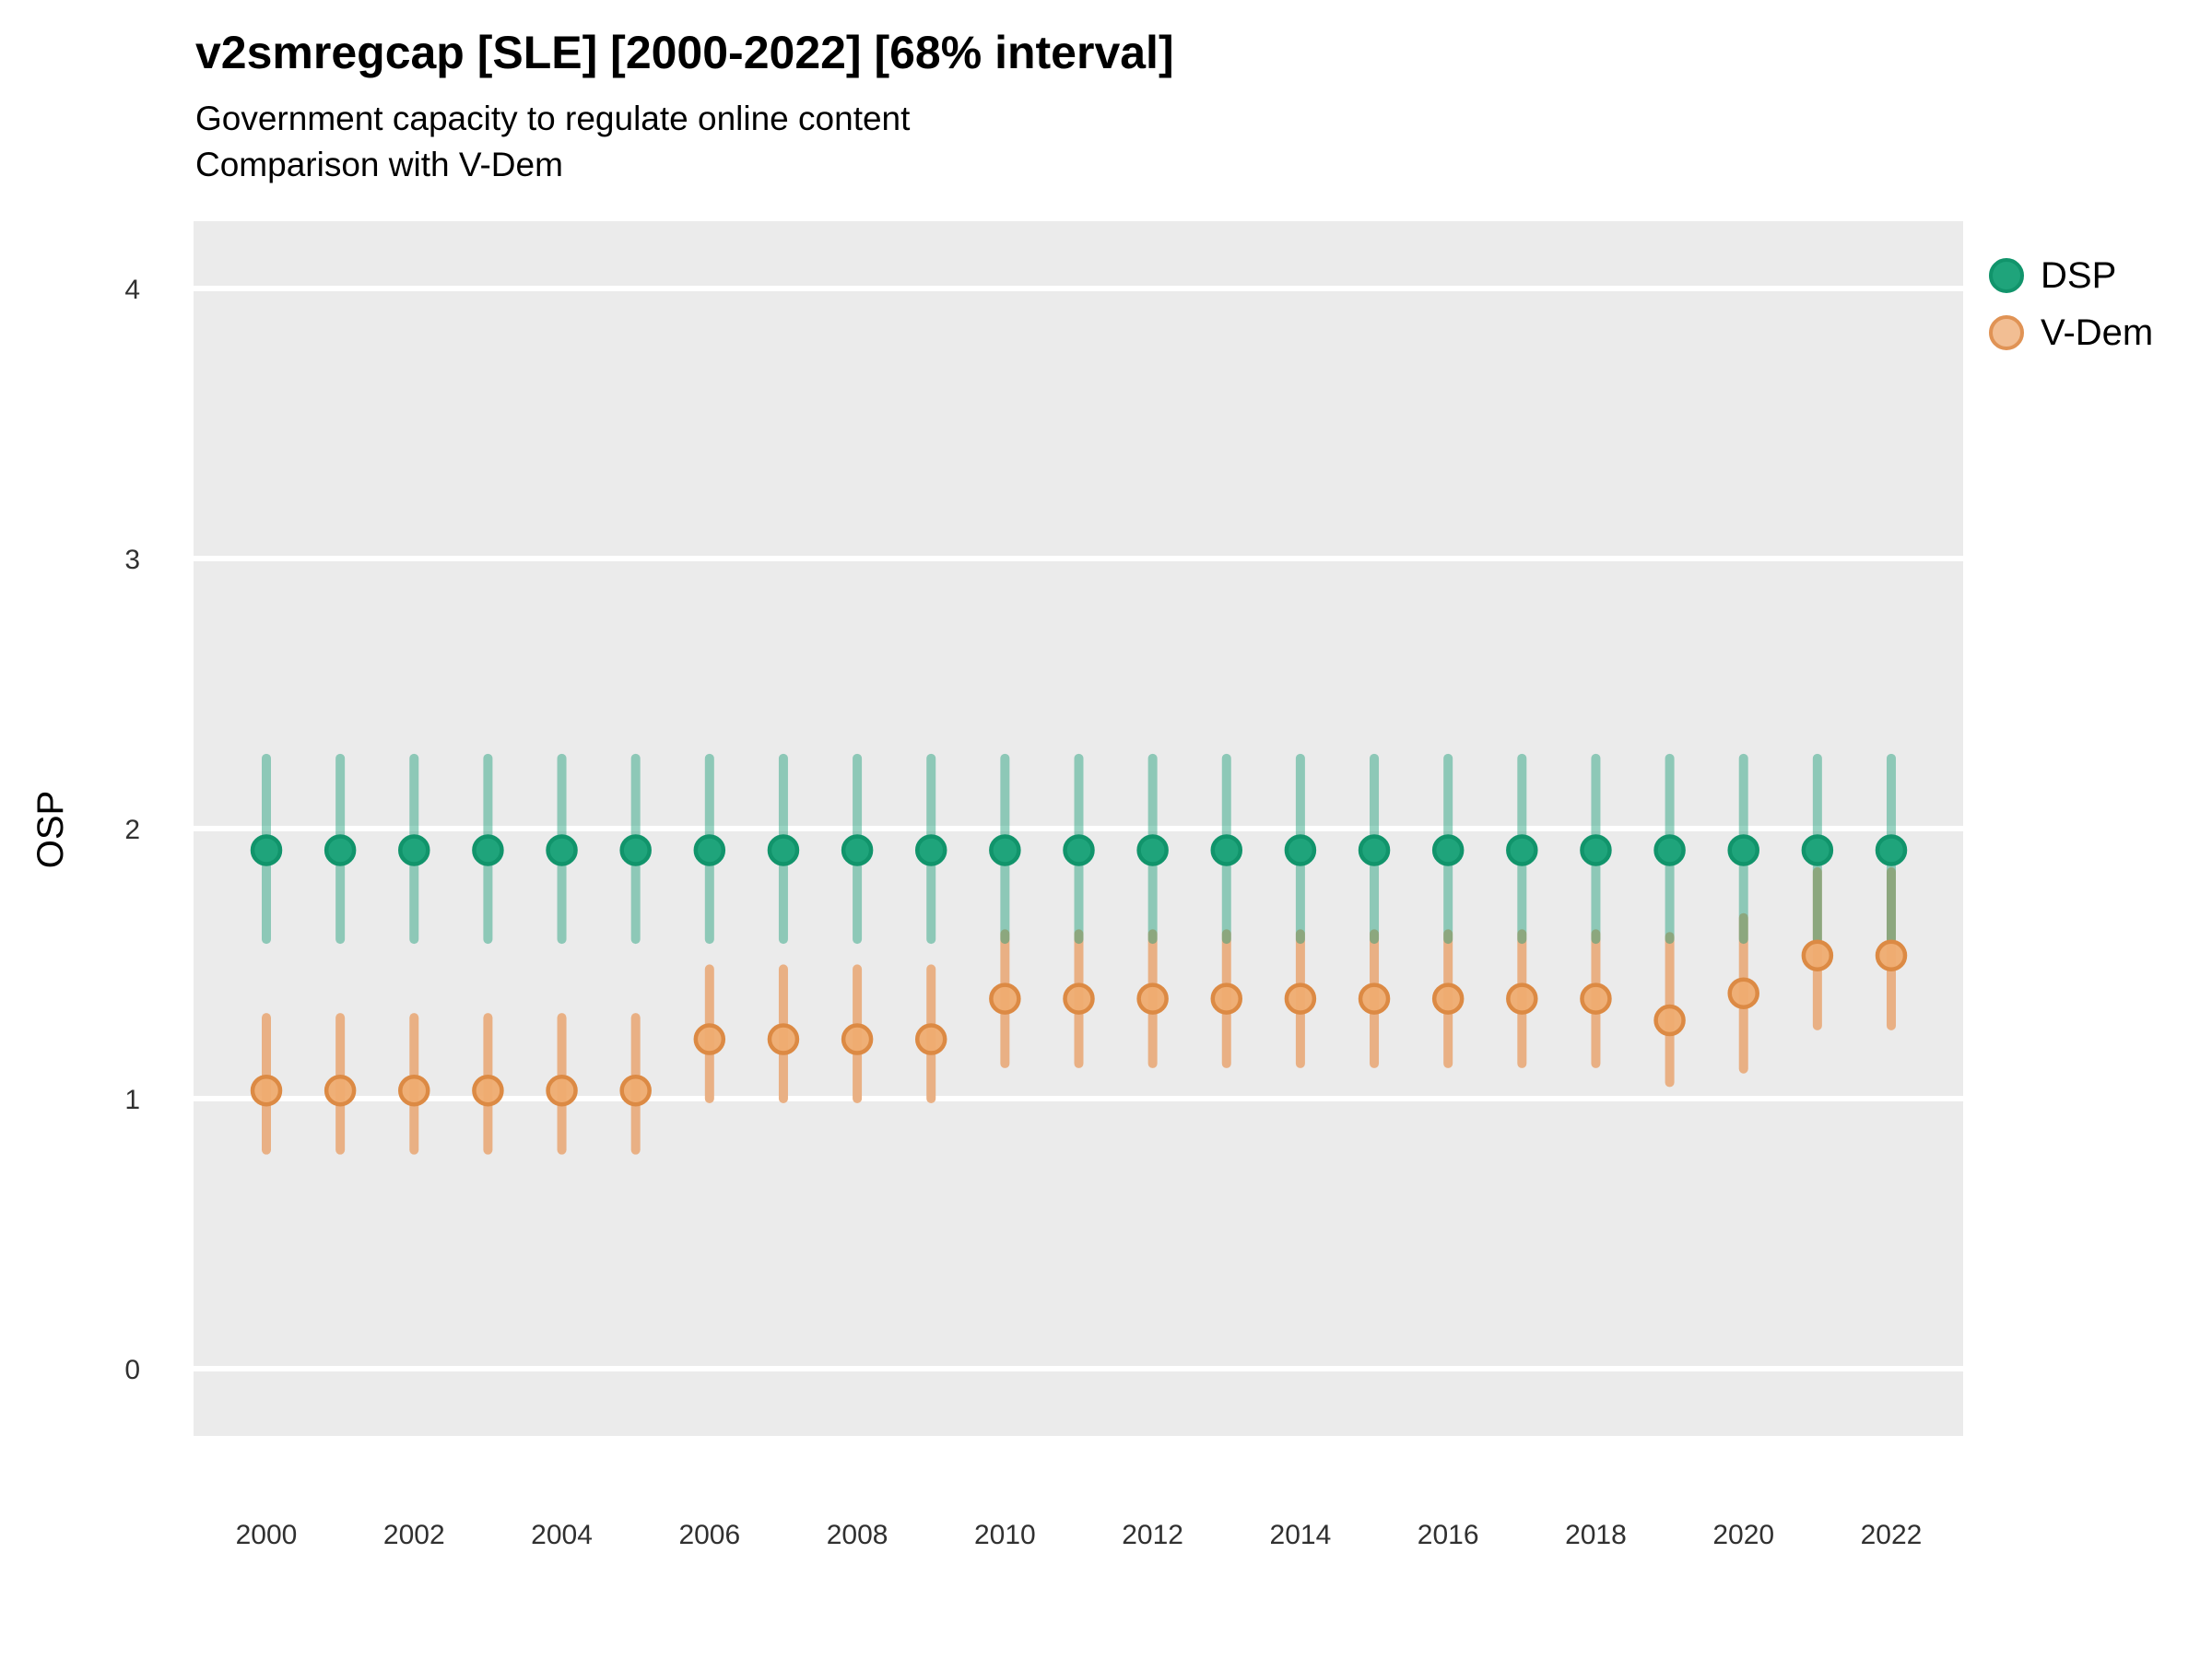 The height and width of the screenshot is (1659, 2212). I want to click on vdem-point-2005, so click(635, 1090).